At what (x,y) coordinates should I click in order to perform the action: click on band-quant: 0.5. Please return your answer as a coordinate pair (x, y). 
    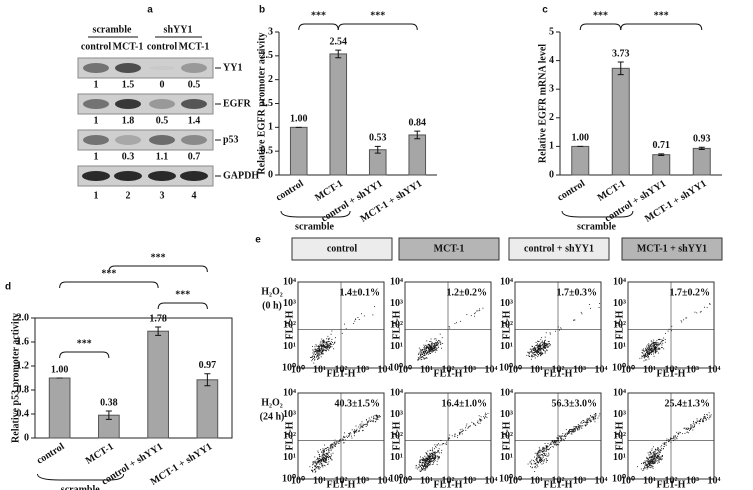
    Looking at the image, I should click on (162, 120).